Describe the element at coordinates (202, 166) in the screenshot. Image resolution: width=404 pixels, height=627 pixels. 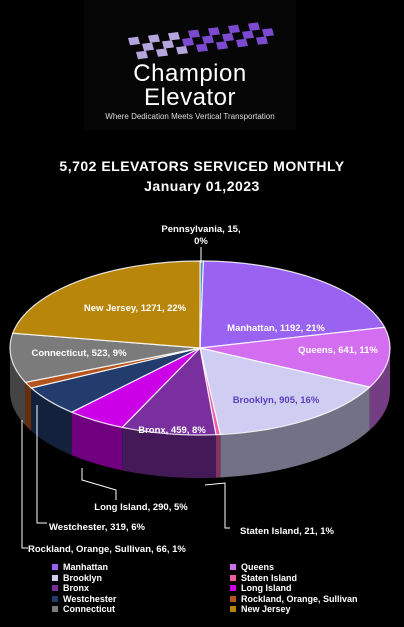
I see `chart-title: 5,702 ELEVATORS SERVICED MONTHLY` at that location.